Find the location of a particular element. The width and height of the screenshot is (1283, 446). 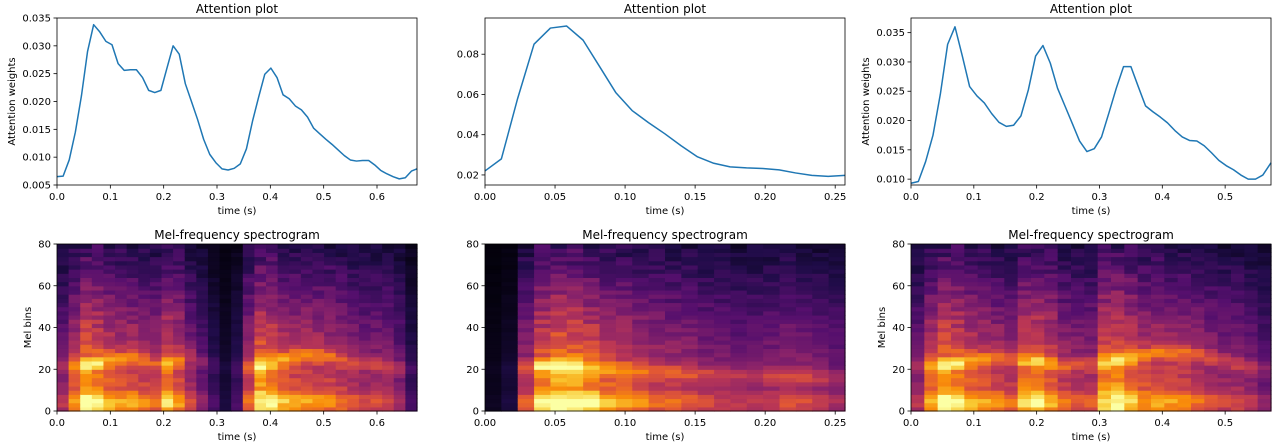

x-tick-label: 0.0 is located at coordinates (911, 197).